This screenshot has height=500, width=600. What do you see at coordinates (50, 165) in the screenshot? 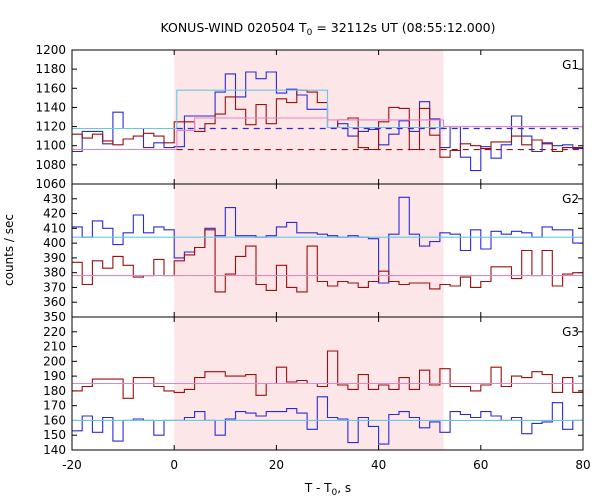
I see `g1-ytick-label: 1080` at bounding box center [50, 165].